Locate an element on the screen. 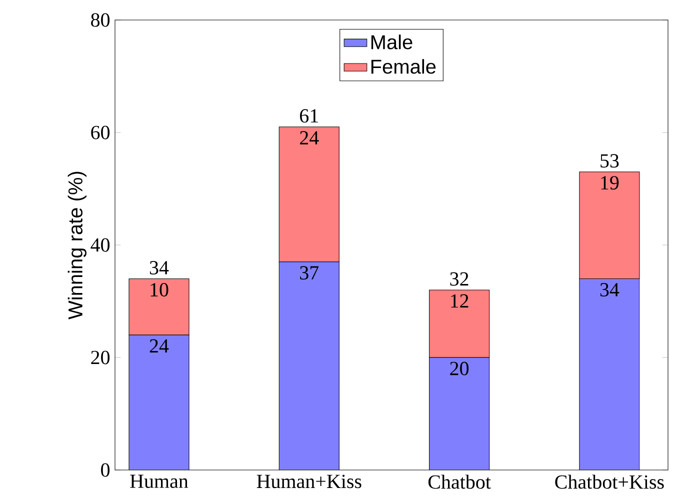  data-label: 34 is located at coordinates (610, 289).